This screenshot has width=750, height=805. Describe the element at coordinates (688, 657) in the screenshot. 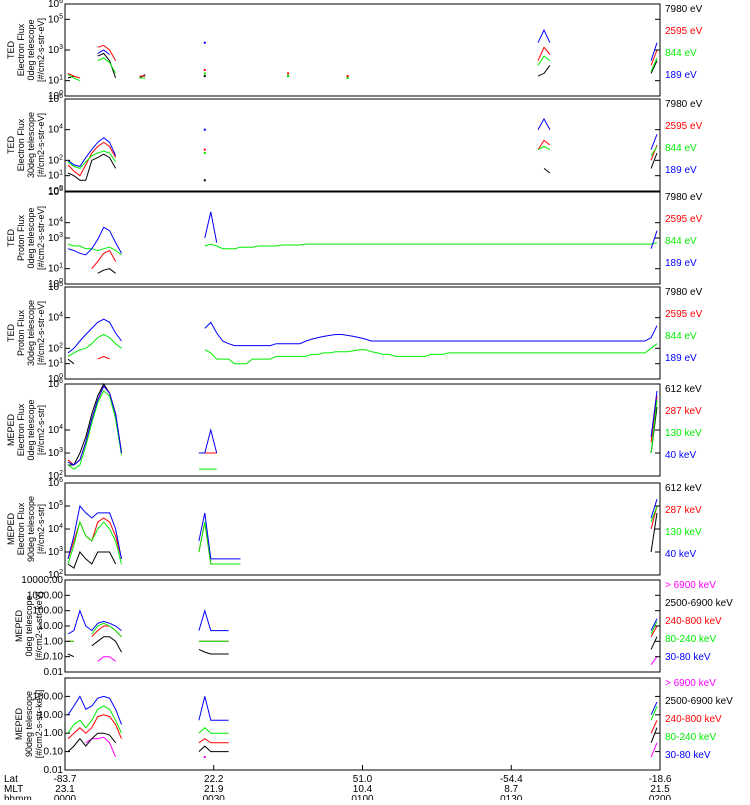

I see `legend-entry: 30-80 keV` at that location.